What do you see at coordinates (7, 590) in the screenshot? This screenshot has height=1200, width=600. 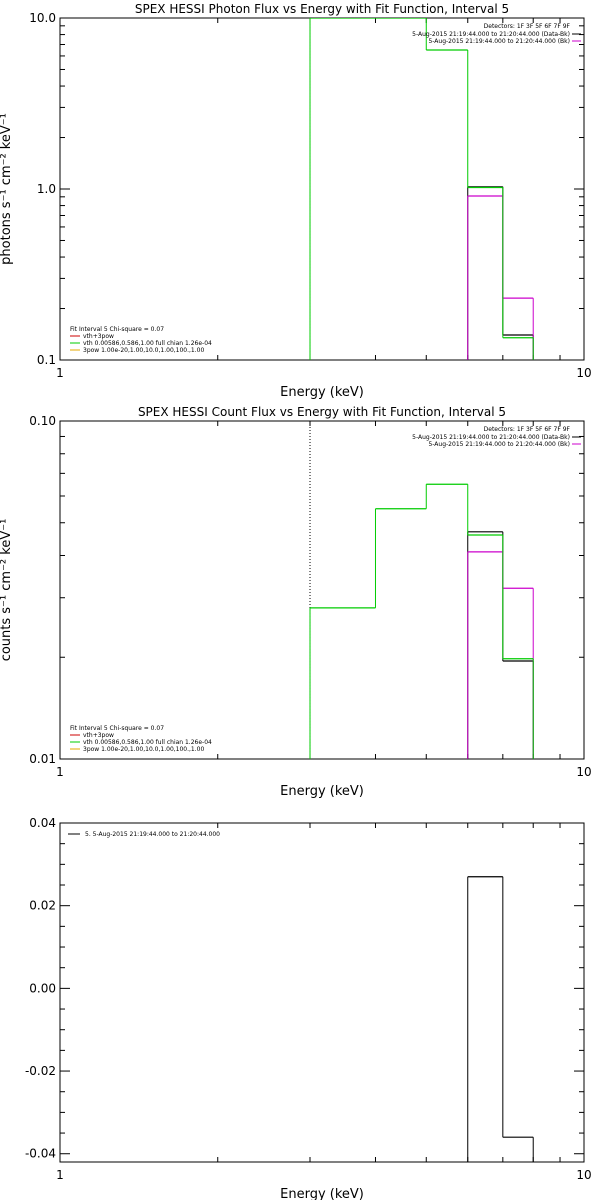 I see `y-axis-label: counts s⁻¹ cm⁻² keV⁻¹` at bounding box center [7, 590].